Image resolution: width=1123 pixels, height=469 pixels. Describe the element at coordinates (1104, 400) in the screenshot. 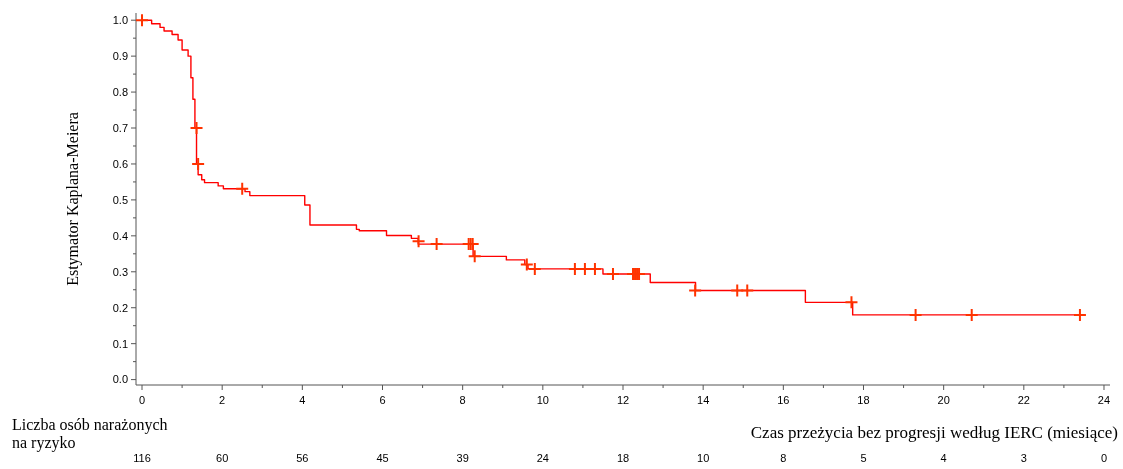

I see `x-tick-label: 24` at that location.